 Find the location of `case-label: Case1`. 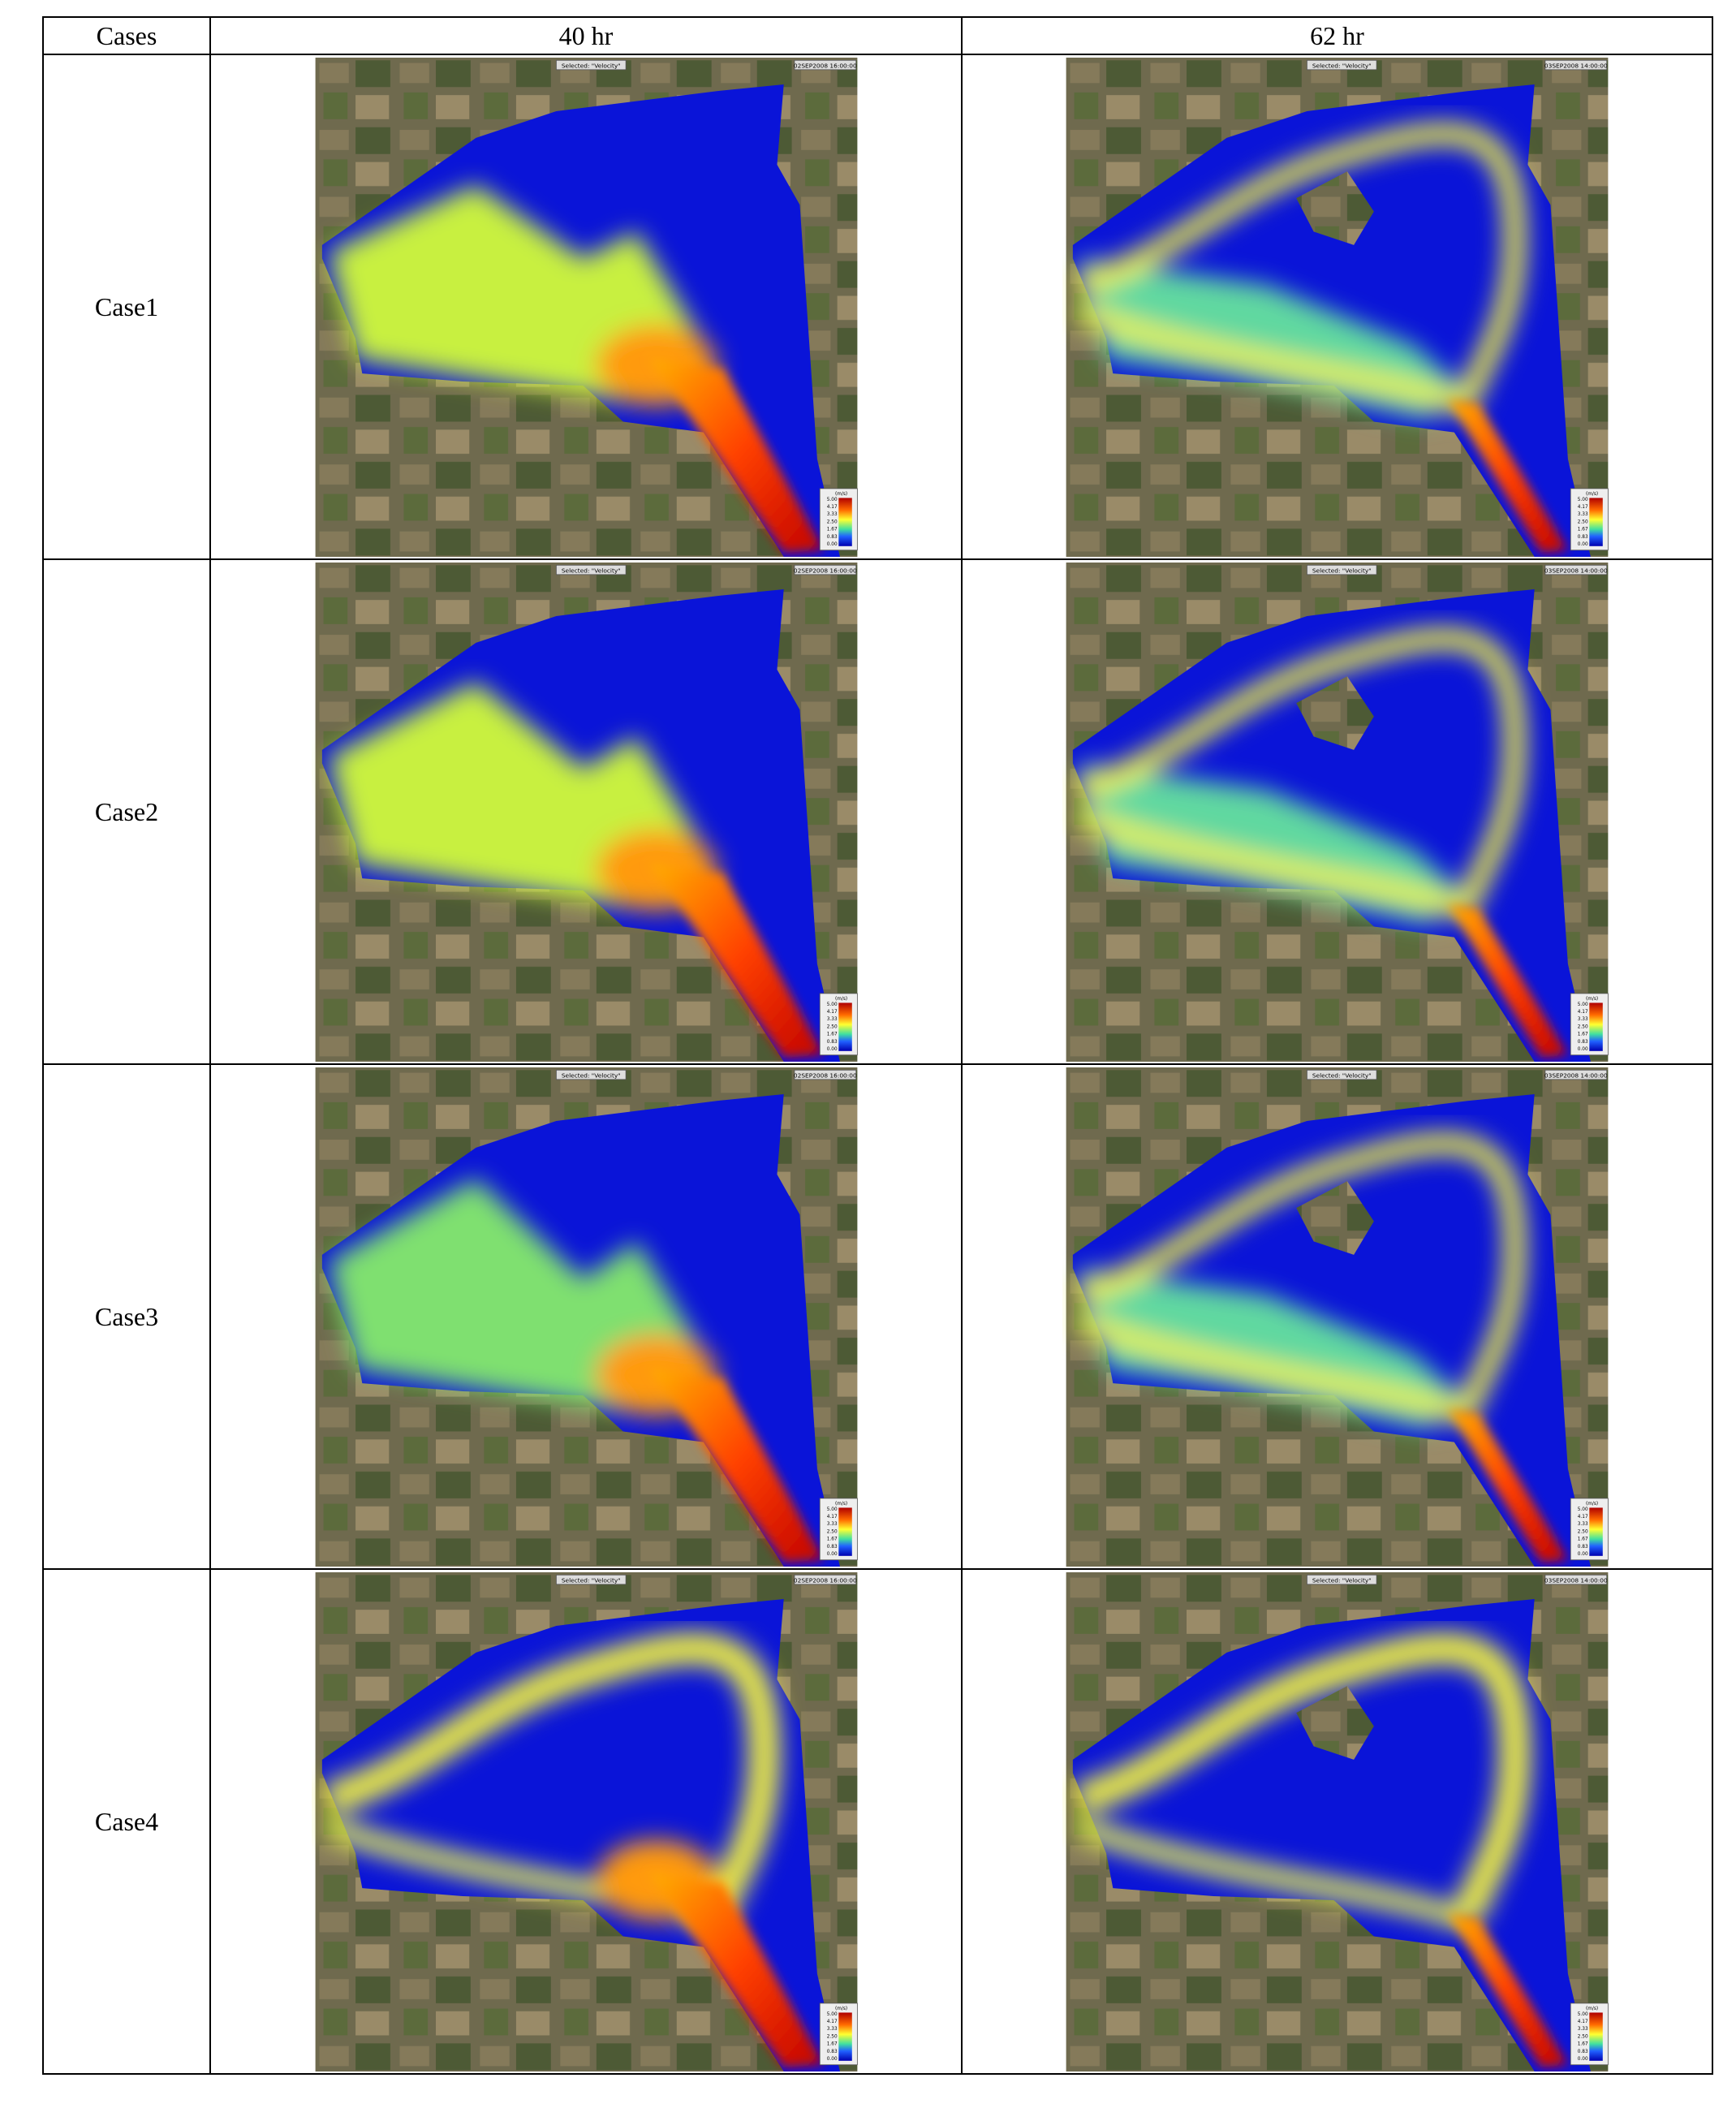

case-label: Case1 is located at coordinates (127, 307).